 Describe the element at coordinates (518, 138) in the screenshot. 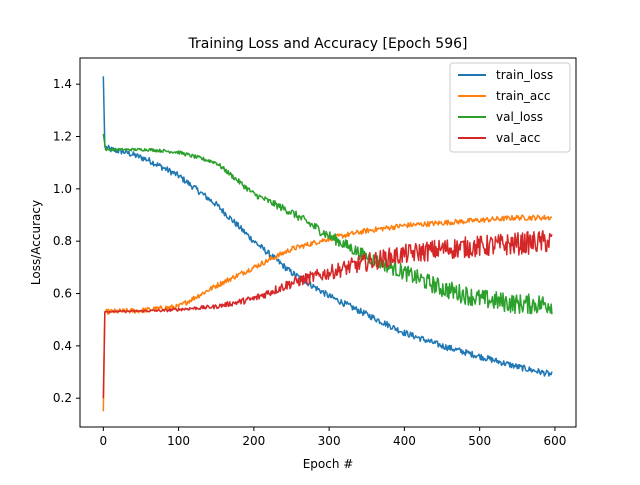

I see `legend-label-val-acc: val_acc` at that location.